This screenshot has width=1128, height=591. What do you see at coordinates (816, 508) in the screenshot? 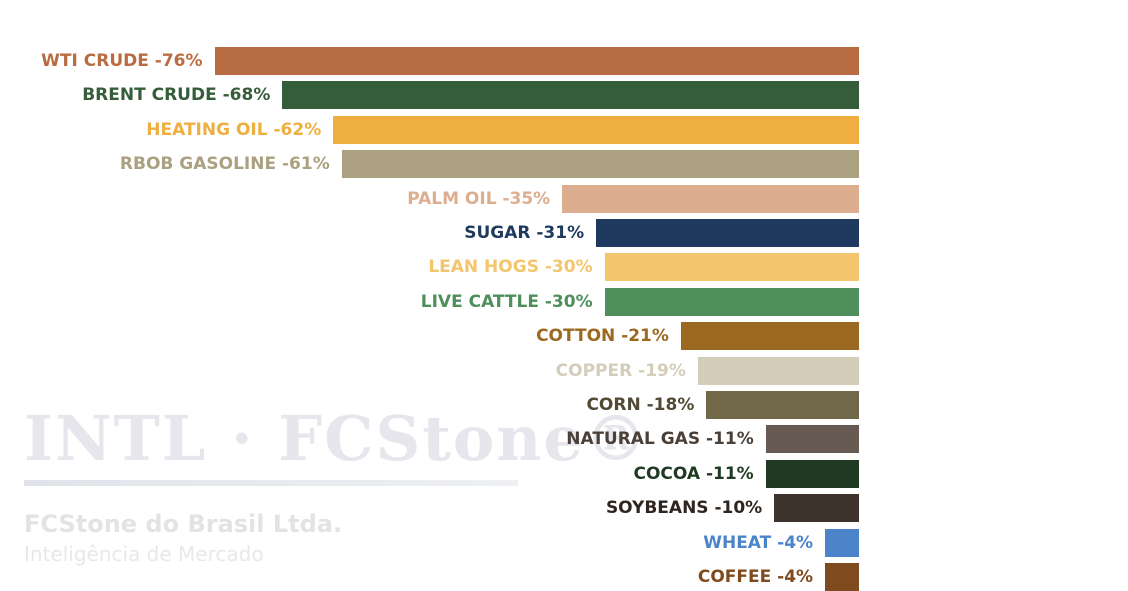
I see `bar-soybeans` at bounding box center [816, 508].